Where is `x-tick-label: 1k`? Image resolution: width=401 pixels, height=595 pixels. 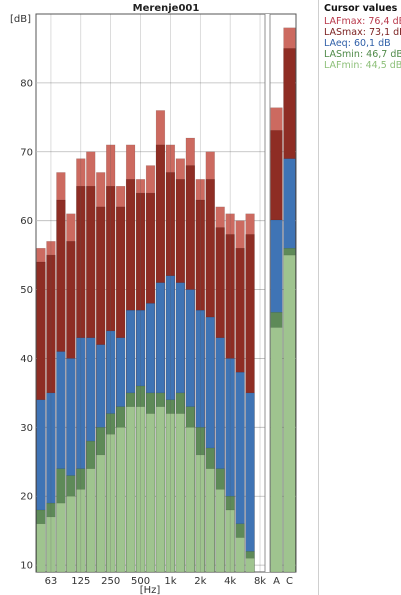 x-tick-label: 1k is located at coordinates (170, 581).